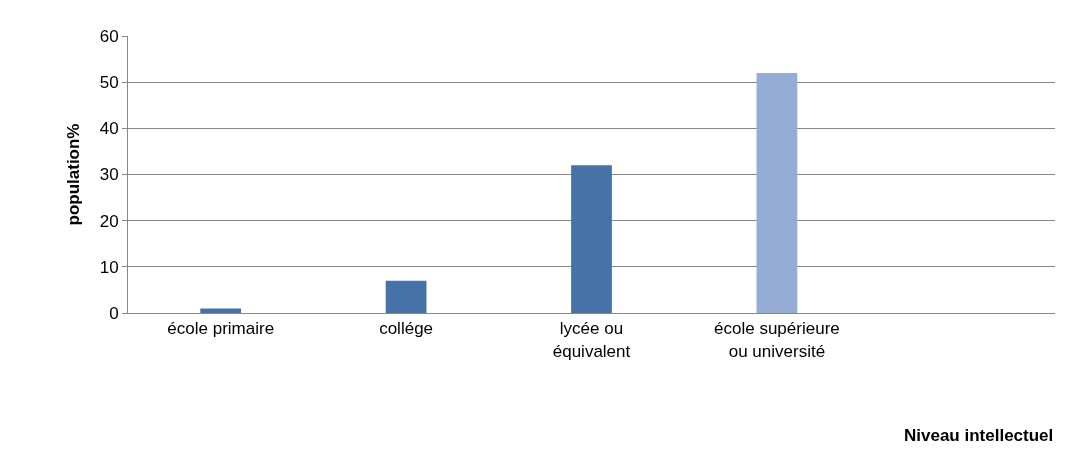 The height and width of the screenshot is (464, 1073). Describe the element at coordinates (114, 313) in the screenshot. I see `y-tick-label: 0` at that location.